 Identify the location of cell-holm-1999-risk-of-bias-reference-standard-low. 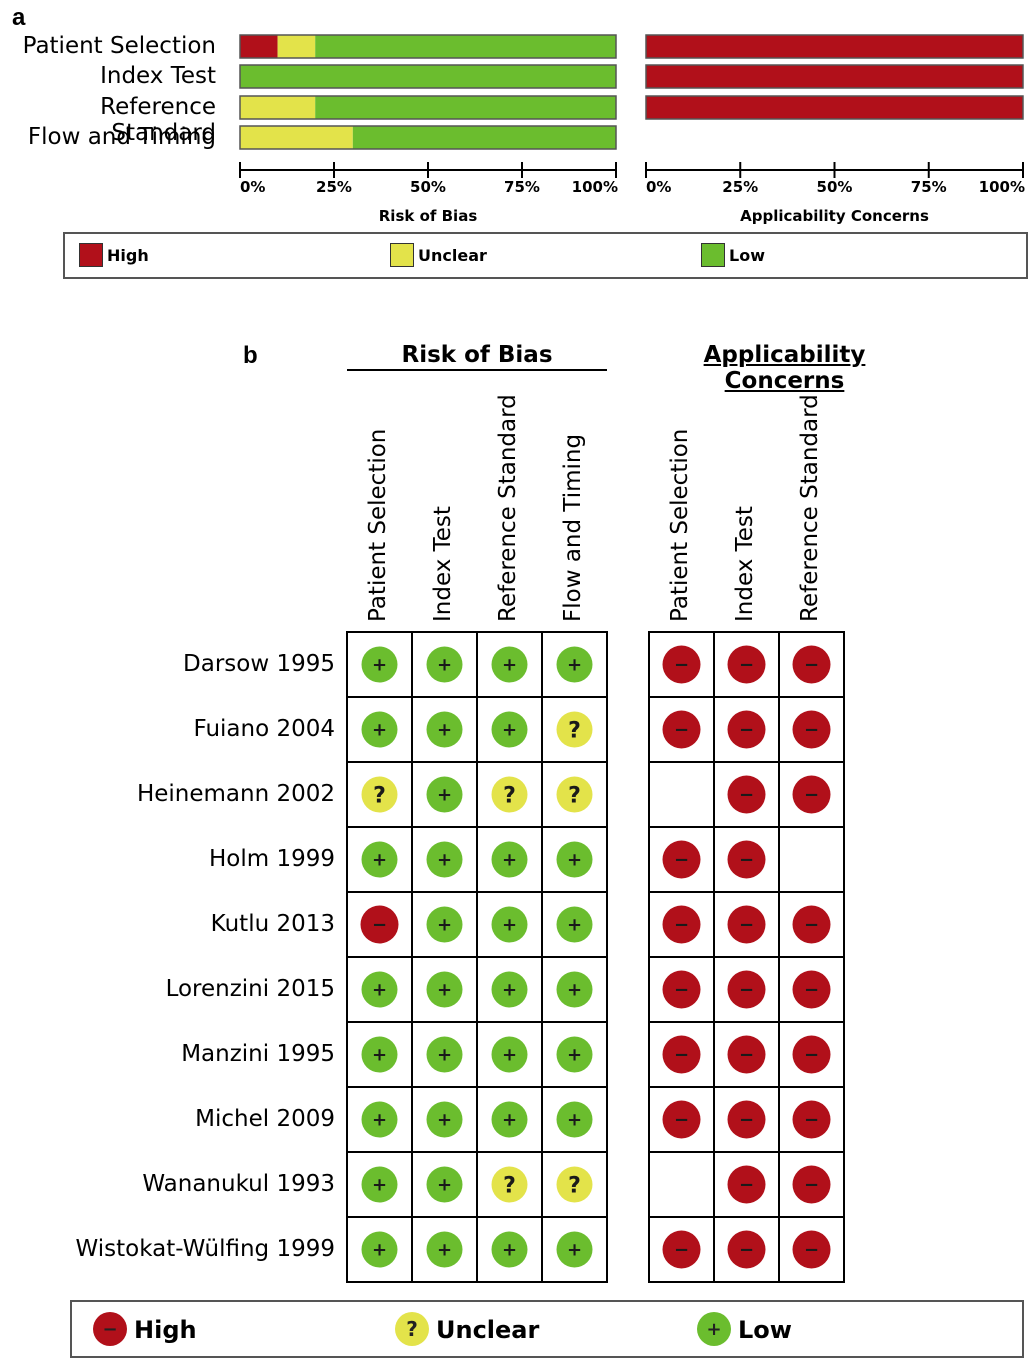
(509, 859).